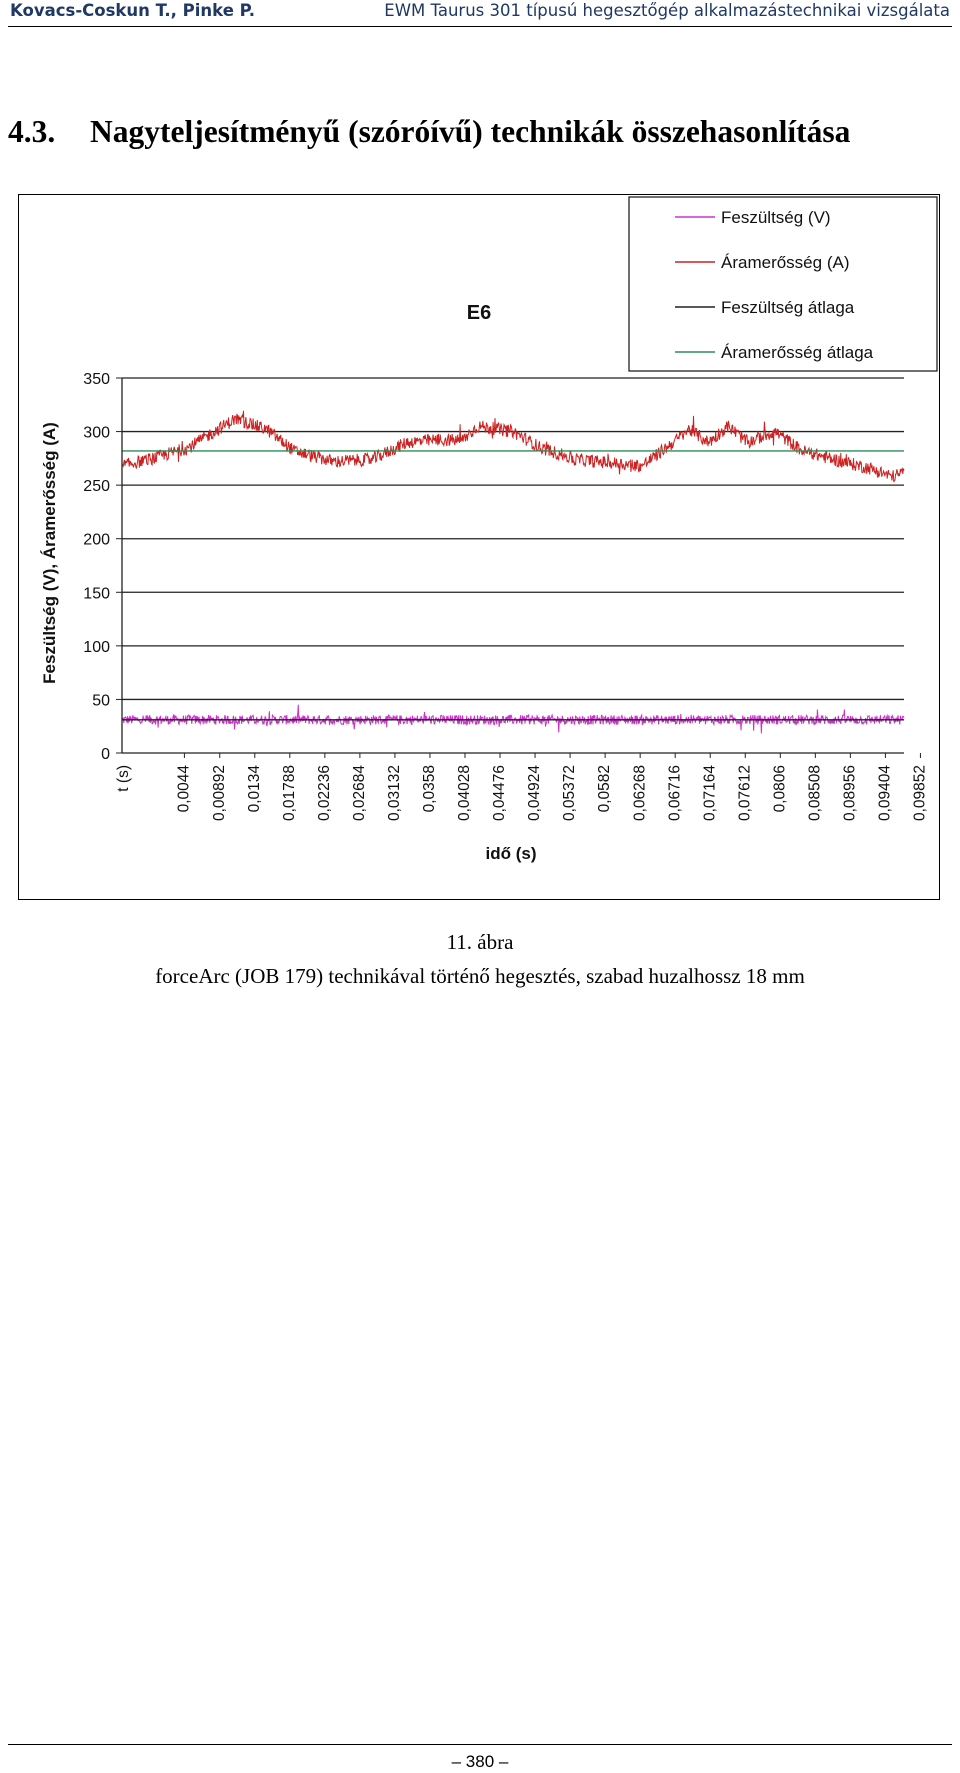 The width and height of the screenshot is (960, 1773). What do you see at coordinates (105, 754) in the screenshot?
I see `y-tick-label: 0` at bounding box center [105, 754].